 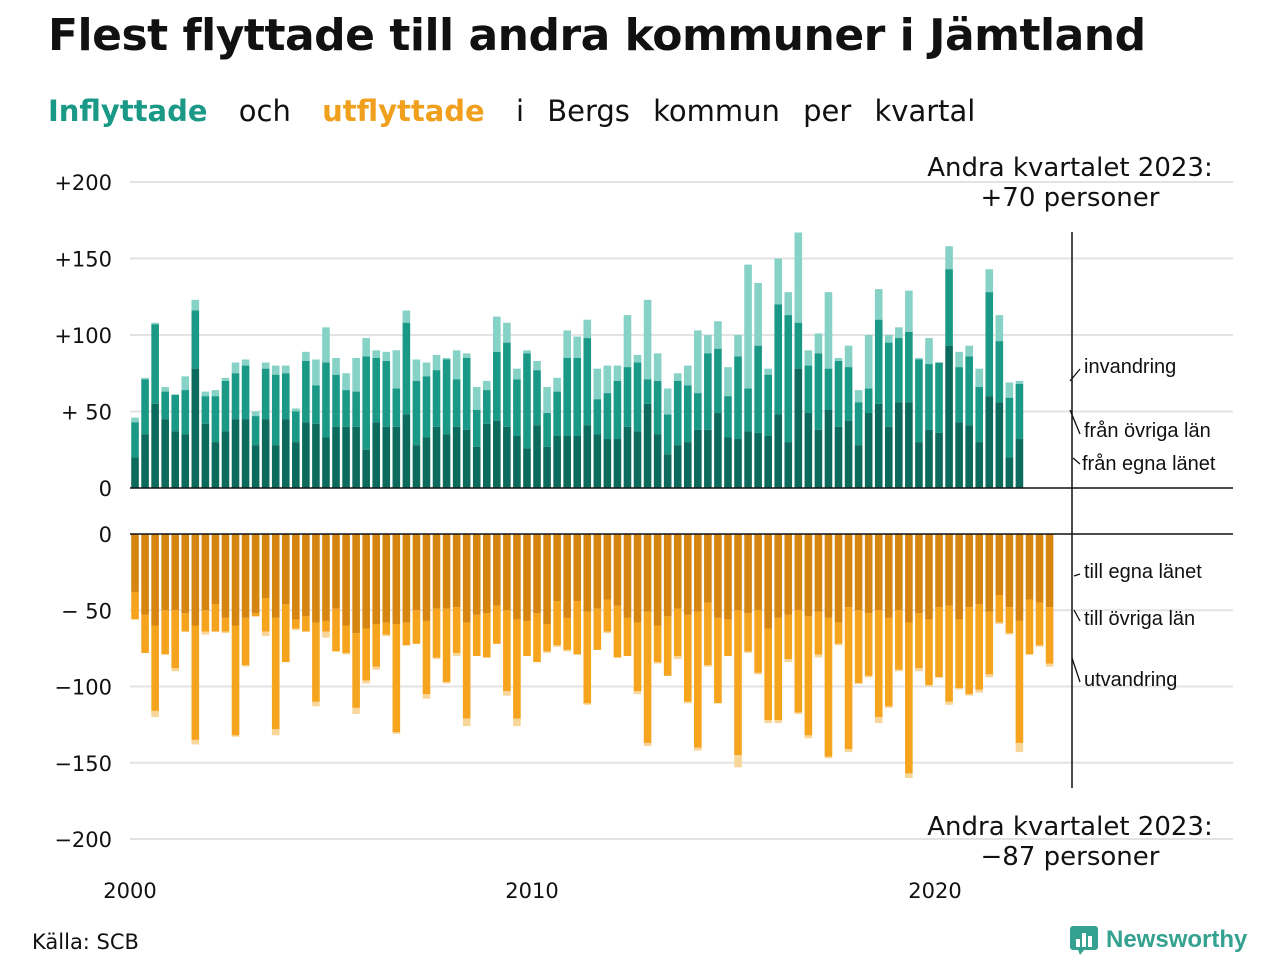 I want to click on label-leader-line, so click(x=1075, y=375).